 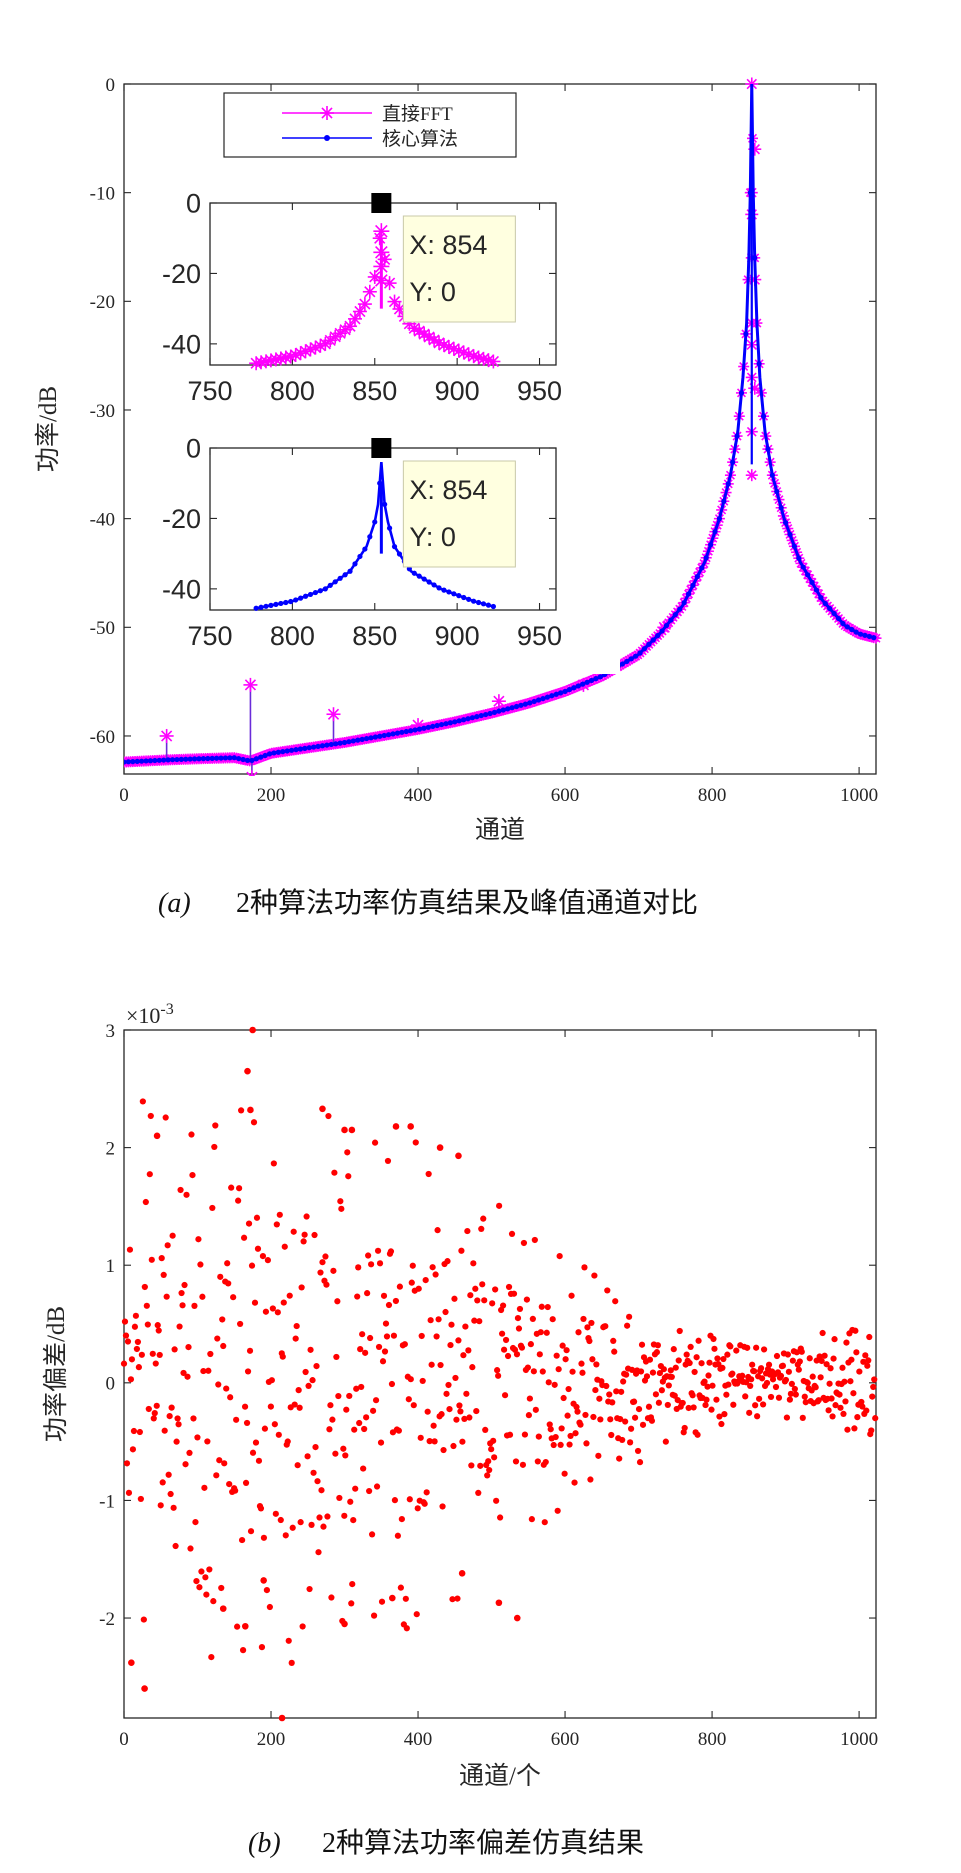 I want to click on inset-peak-marker, so click(x=381, y=280).